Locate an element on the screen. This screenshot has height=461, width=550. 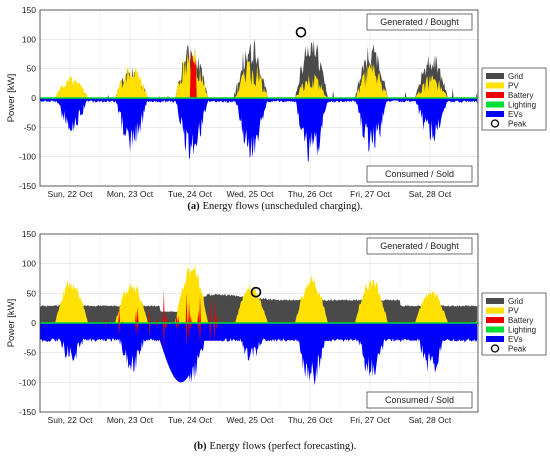
caption-text: Energy flows (perfect forecasting). is located at coordinates (283, 446).